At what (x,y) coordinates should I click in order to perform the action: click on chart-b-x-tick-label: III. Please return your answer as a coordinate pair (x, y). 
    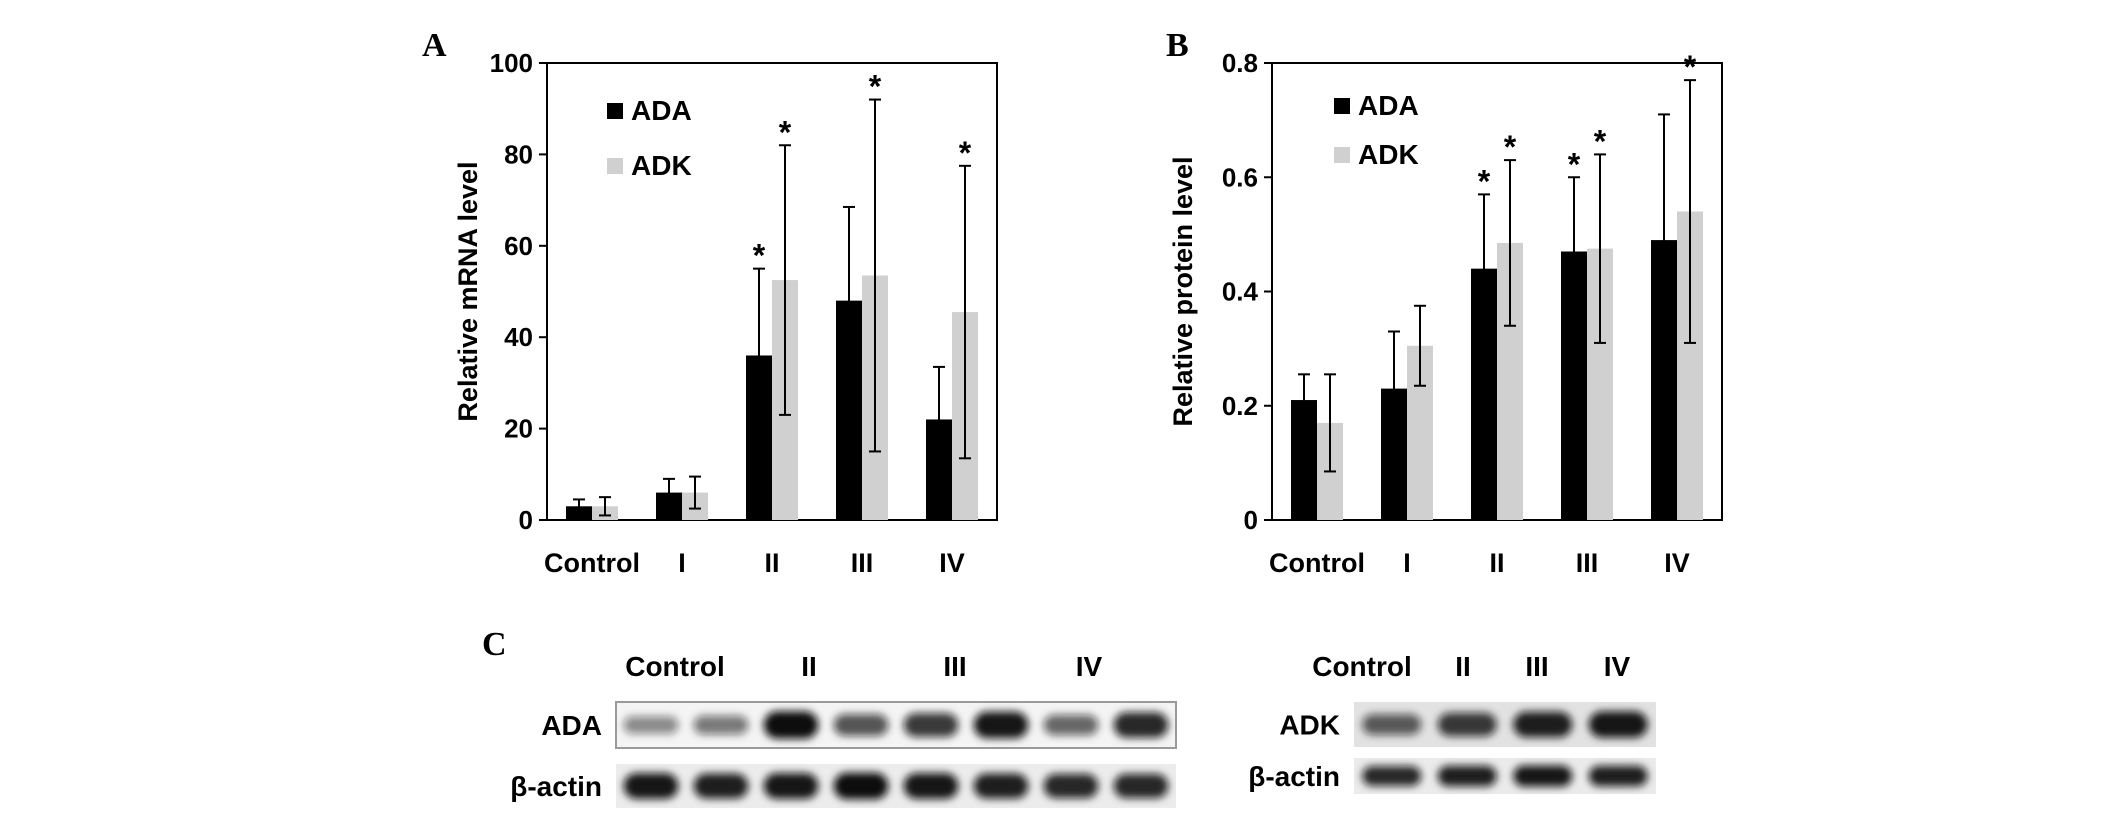
    Looking at the image, I should click on (1587, 563).